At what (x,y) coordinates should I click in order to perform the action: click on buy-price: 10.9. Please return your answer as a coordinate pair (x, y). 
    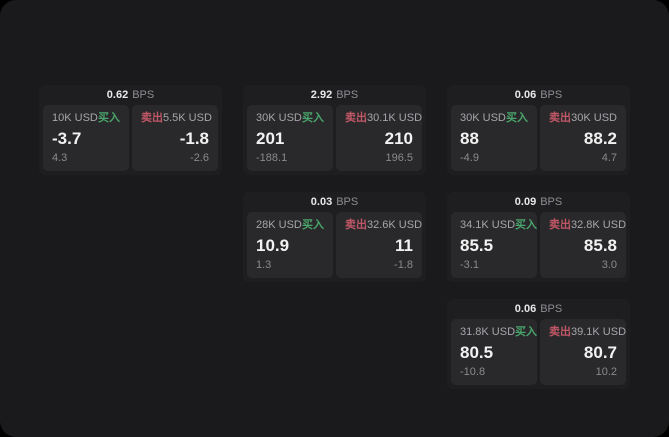
    Looking at the image, I should click on (273, 245).